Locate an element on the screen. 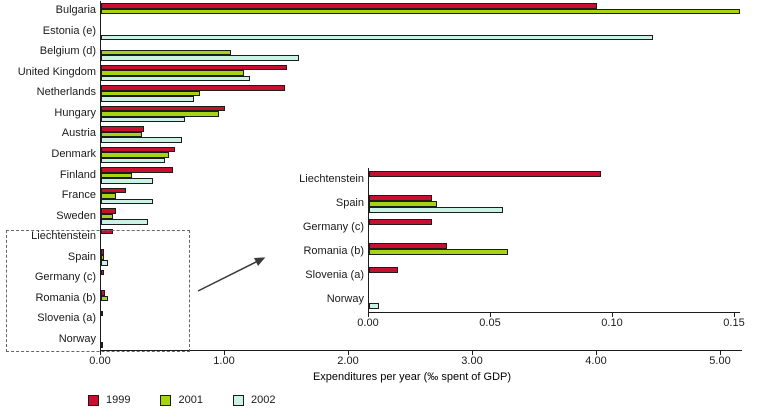  legend-item-1999: 1999 is located at coordinates (109, 400).